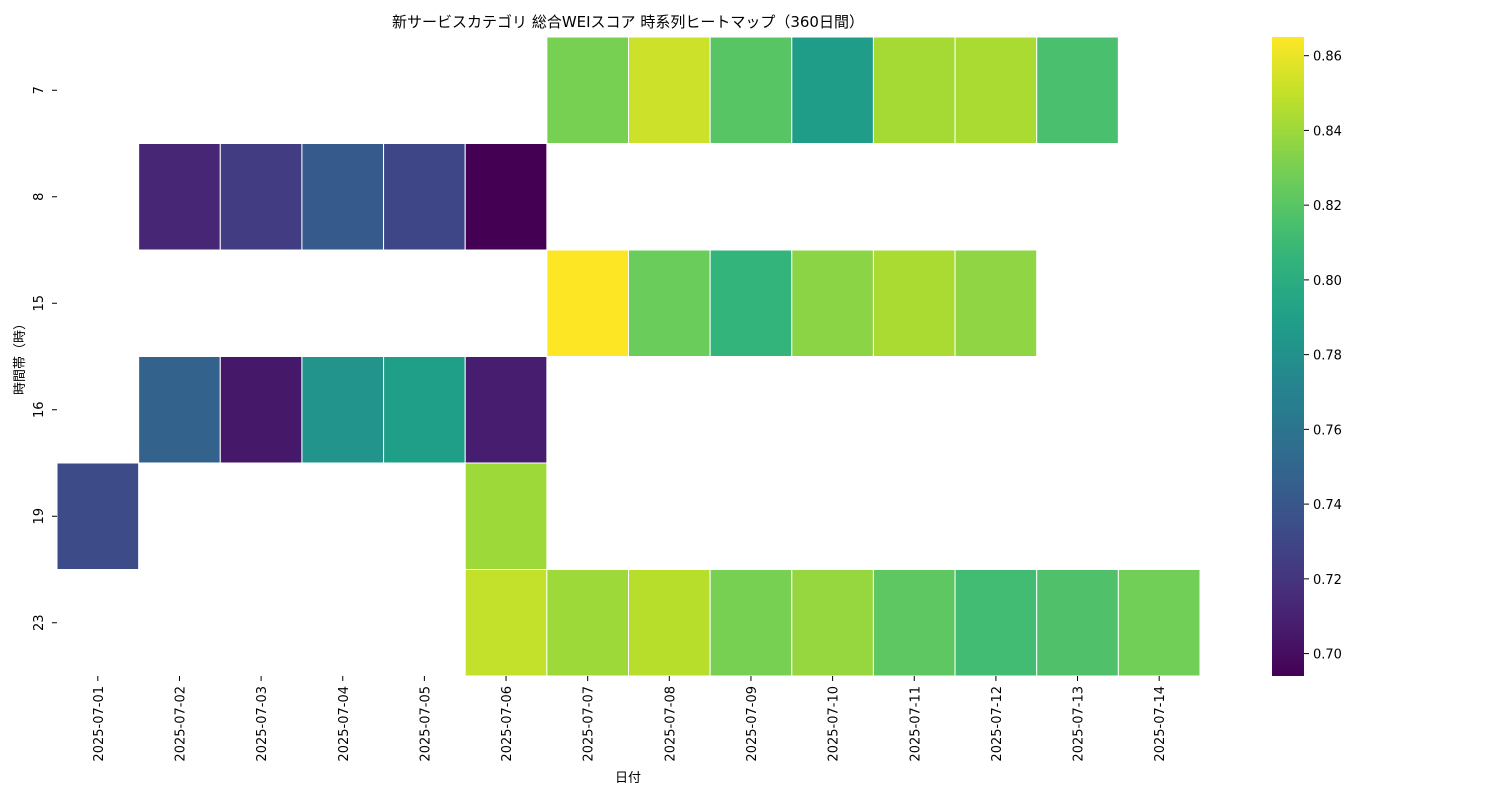 Image resolution: width=1500 pixels, height=800 pixels. What do you see at coordinates (39, 90) in the screenshot?
I see `y-tick-label: 7` at bounding box center [39, 90].